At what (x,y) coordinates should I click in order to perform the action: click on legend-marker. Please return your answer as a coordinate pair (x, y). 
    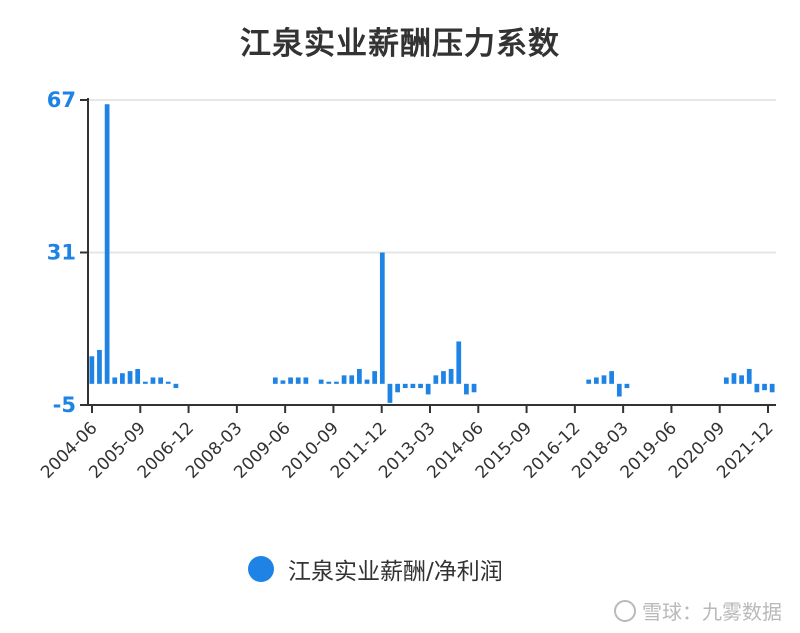
    Looking at the image, I should click on (261, 569).